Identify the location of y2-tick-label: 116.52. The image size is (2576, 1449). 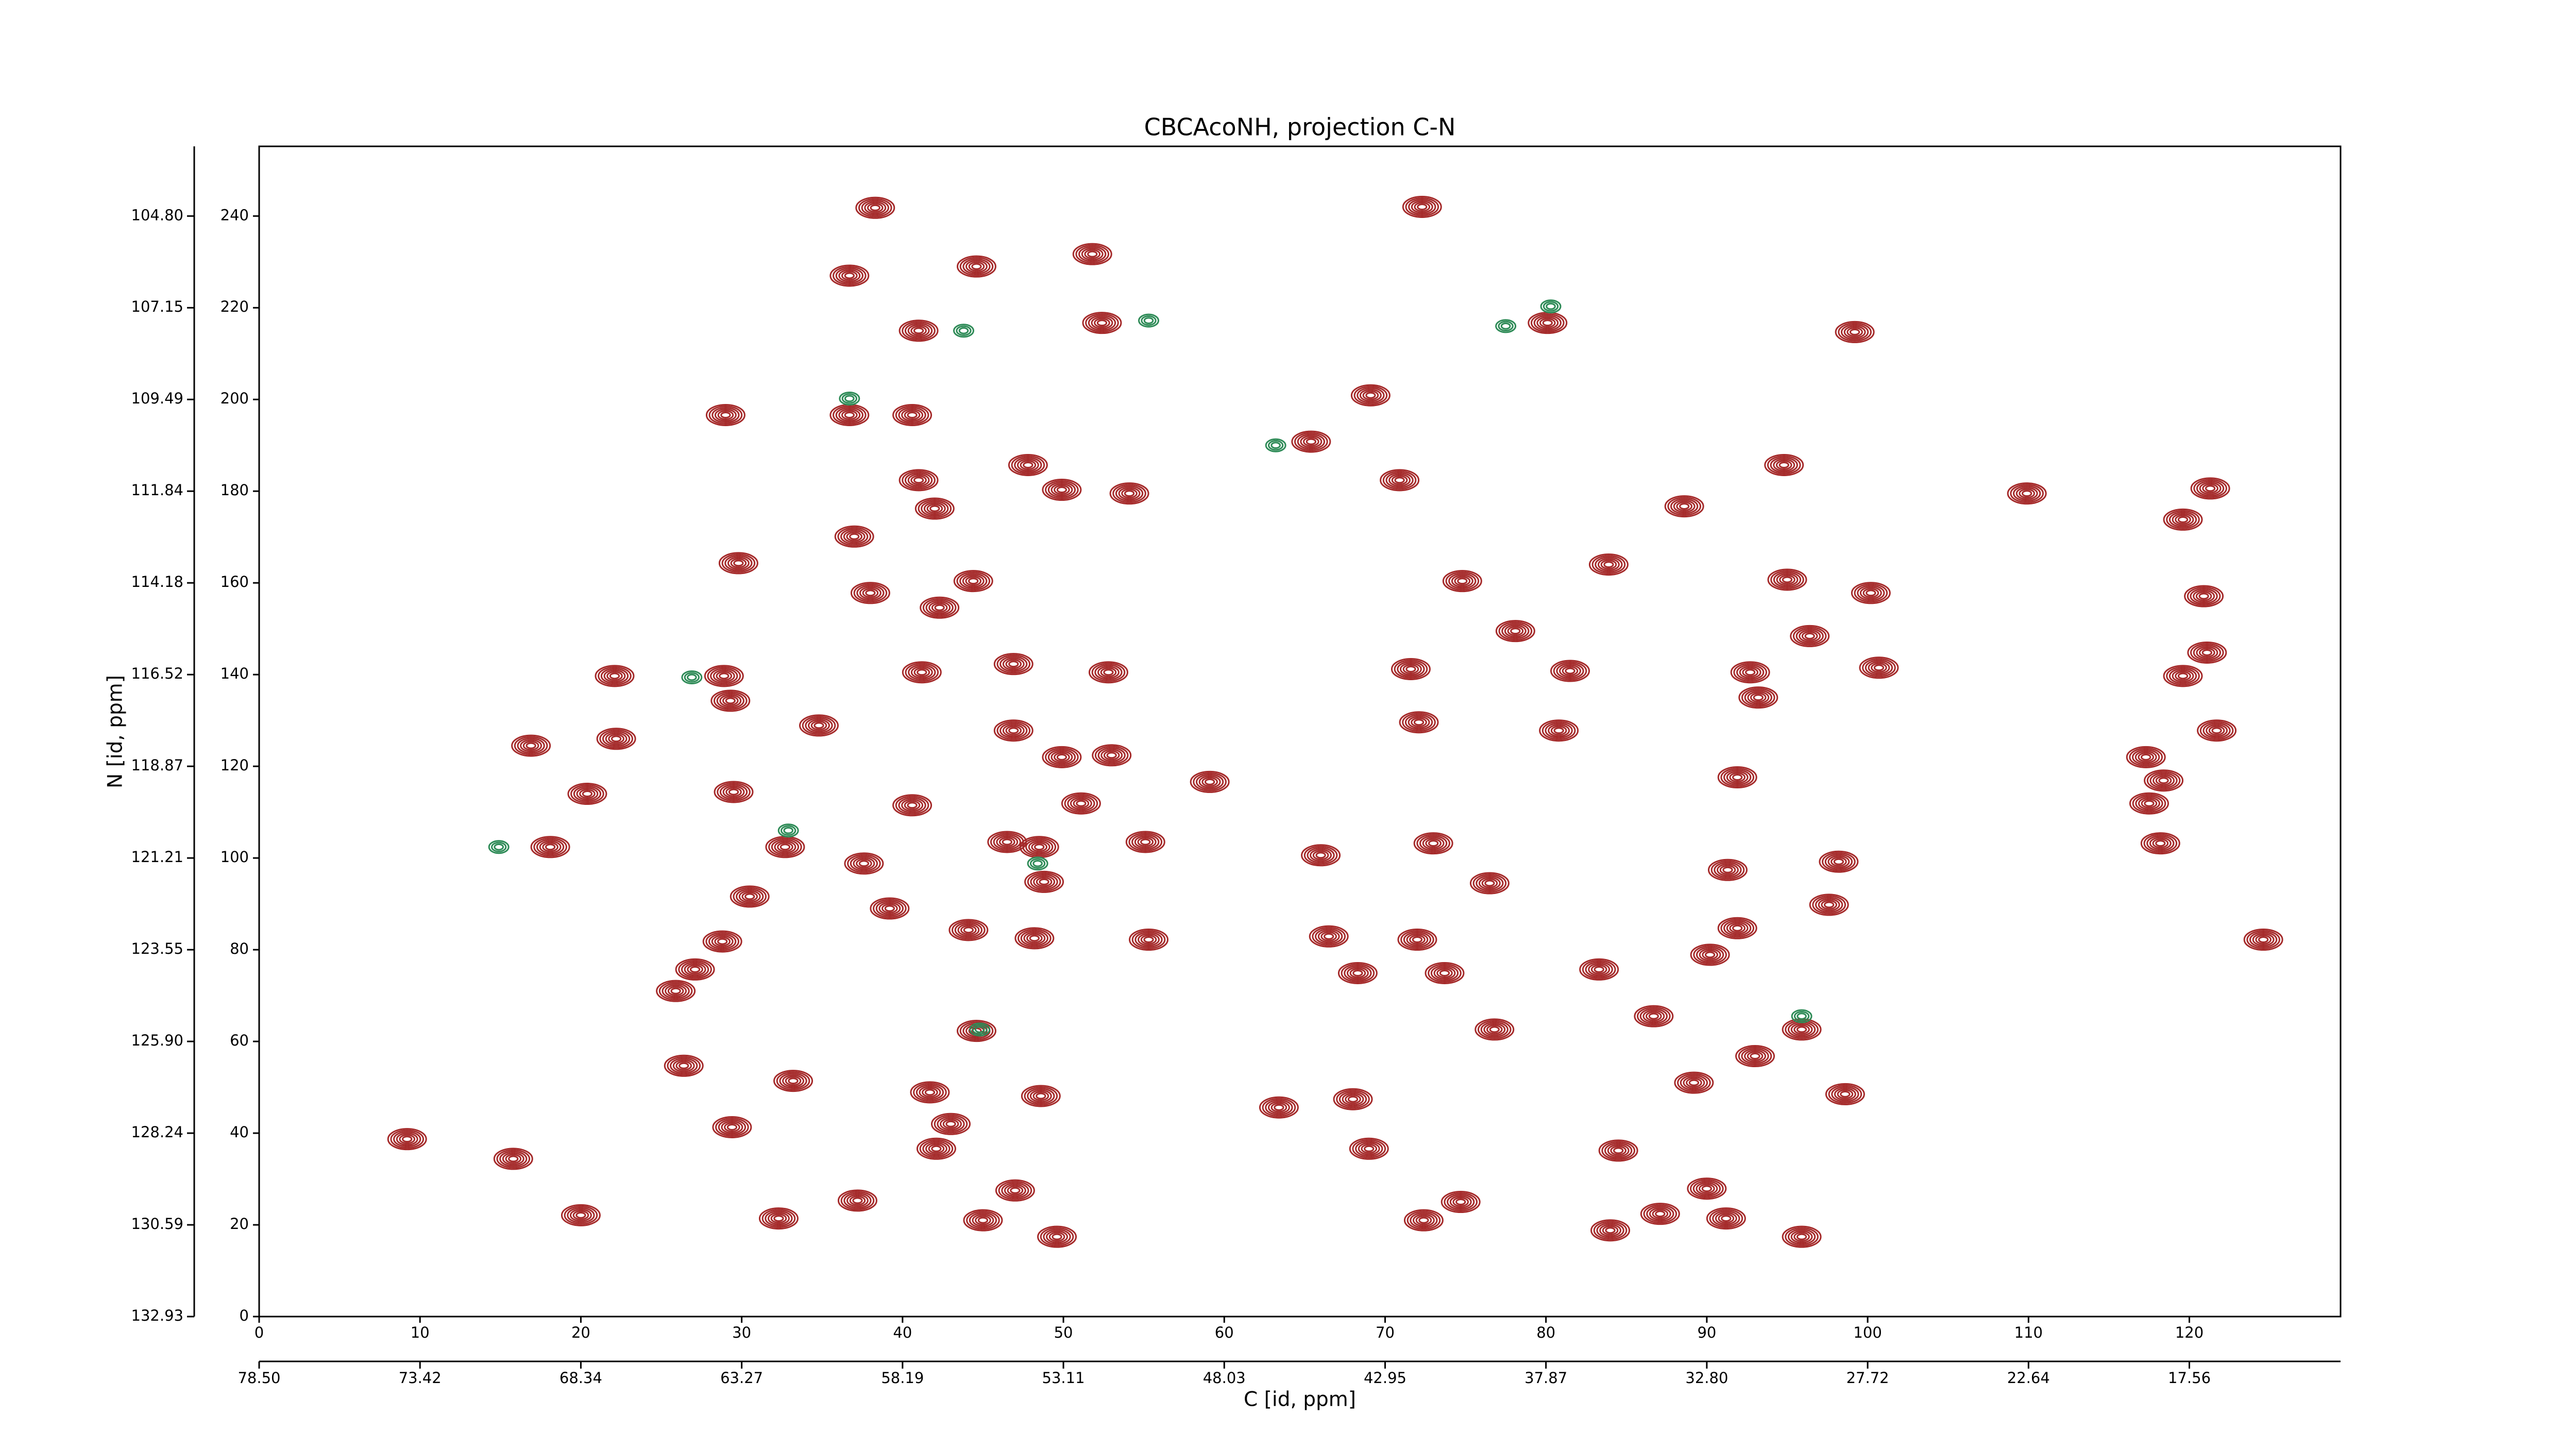
(157, 673).